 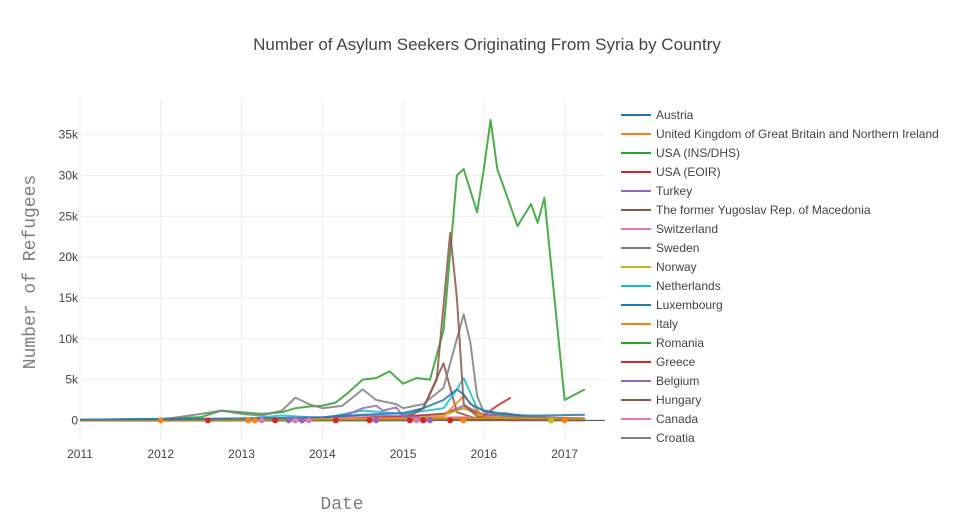 I want to click on legend-label: Italy, so click(x=667, y=324).